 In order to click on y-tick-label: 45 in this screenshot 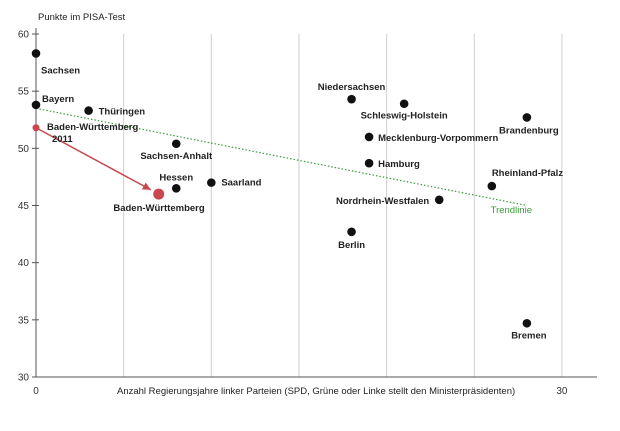, I will do `click(24, 206)`.